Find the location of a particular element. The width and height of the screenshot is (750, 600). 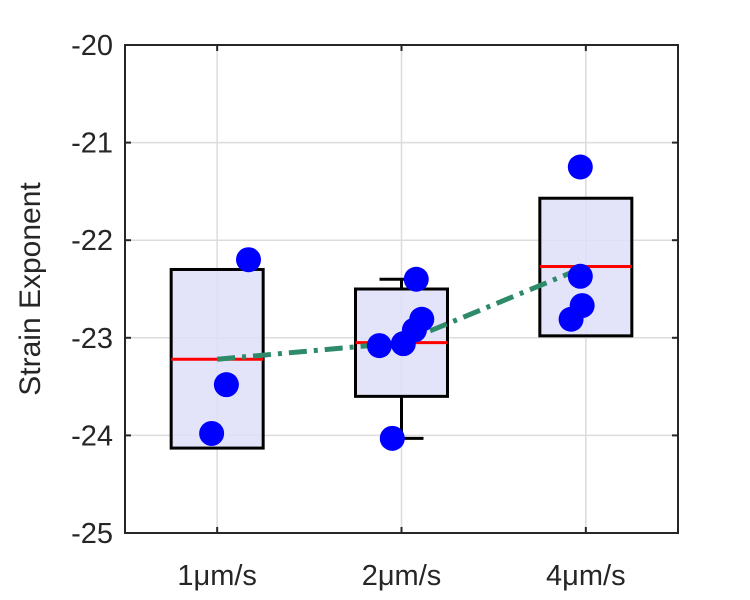

y-tick-label: -22 is located at coordinates (92, 241).